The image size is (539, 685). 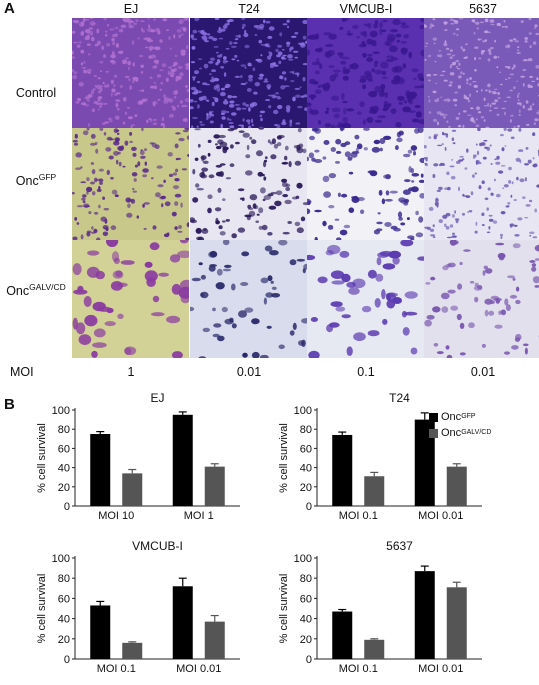 What do you see at coordinates (9, 8) in the screenshot?
I see `panel-a-label: A` at bounding box center [9, 8].